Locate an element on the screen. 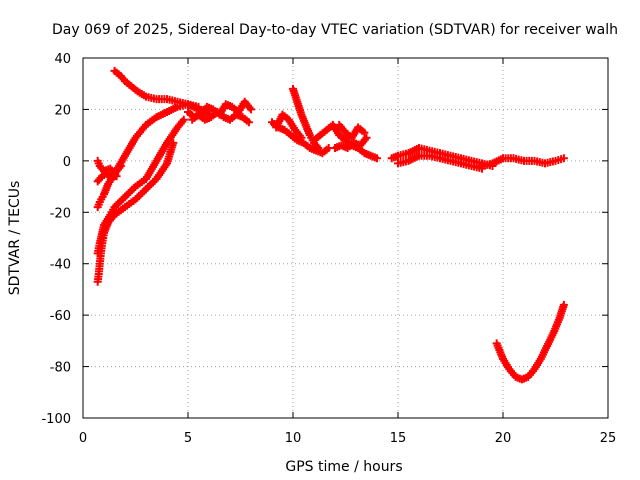  y-tick-label: -40 is located at coordinates (60, 265).